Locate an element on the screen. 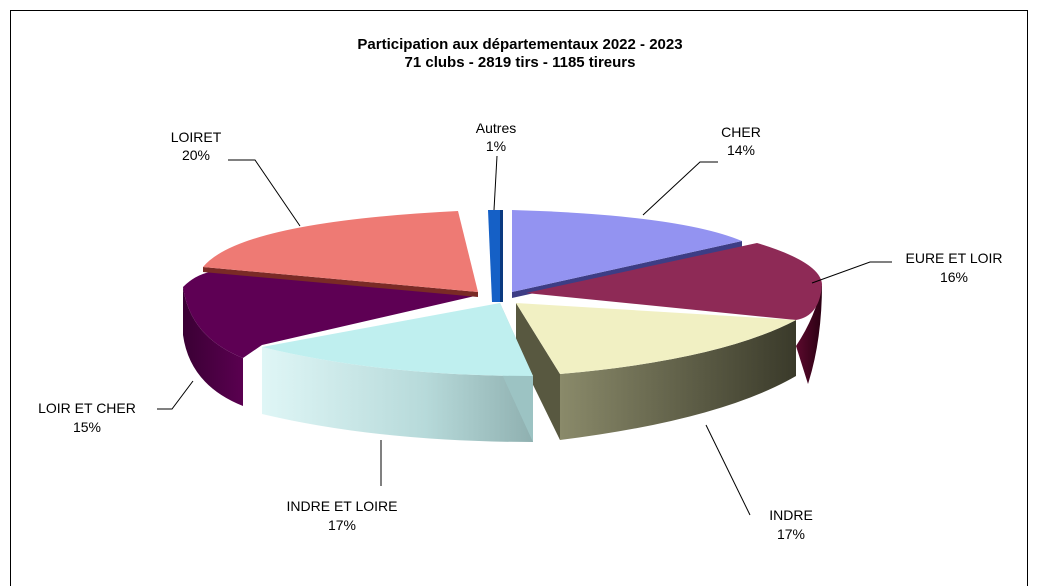 This screenshot has height=586, width=1040. slice-autres is located at coordinates (495, 256).